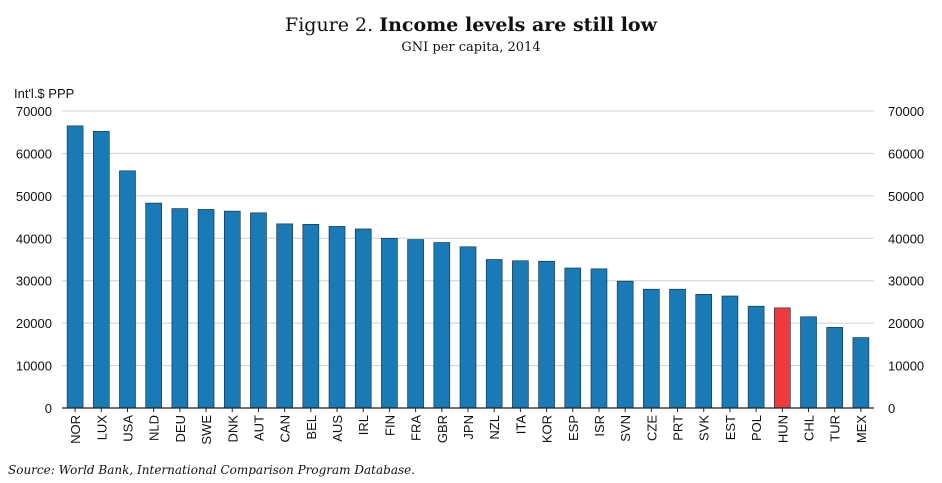 The width and height of the screenshot is (942, 483). What do you see at coordinates (127, 289) in the screenshot?
I see `bar-usa` at bounding box center [127, 289].